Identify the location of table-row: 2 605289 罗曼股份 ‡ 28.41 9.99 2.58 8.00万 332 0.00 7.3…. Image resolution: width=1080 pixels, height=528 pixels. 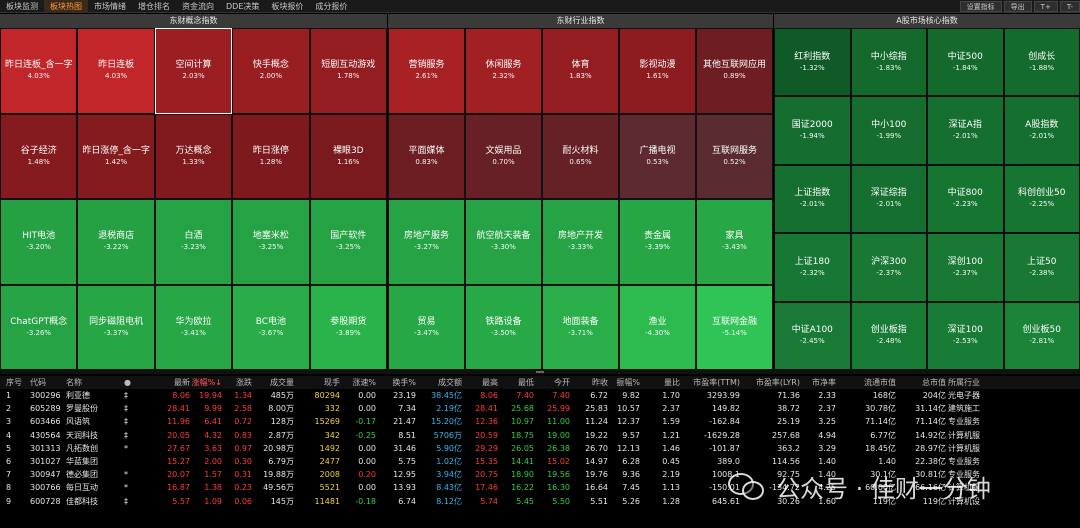
(540, 408).